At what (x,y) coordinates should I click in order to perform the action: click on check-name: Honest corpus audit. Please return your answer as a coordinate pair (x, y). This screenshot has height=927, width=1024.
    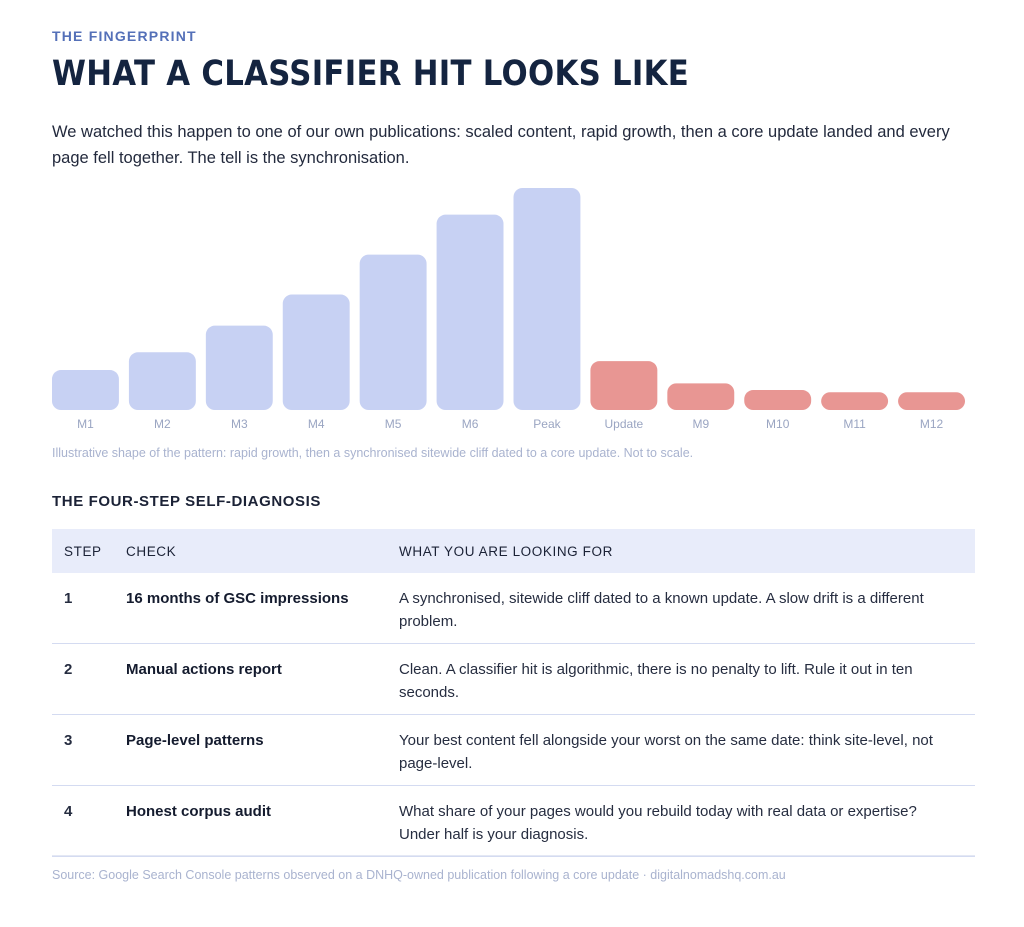
    Looking at the image, I should click on (250, 821).